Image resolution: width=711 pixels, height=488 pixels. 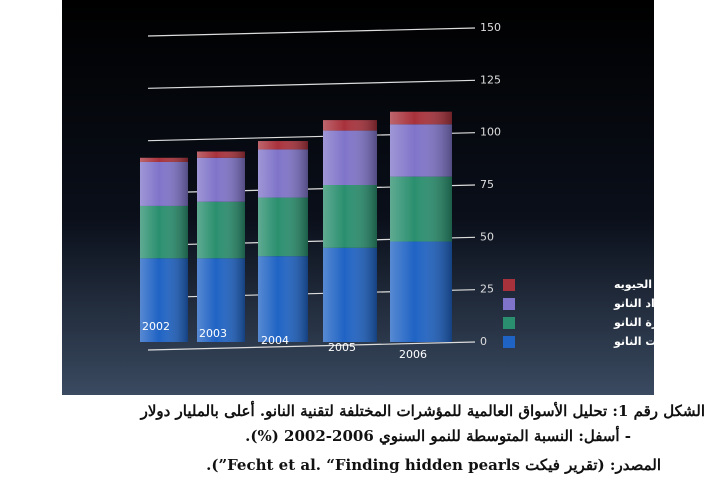 I want to click on legend-label: معدات النانو, so click(x=646, y=341).